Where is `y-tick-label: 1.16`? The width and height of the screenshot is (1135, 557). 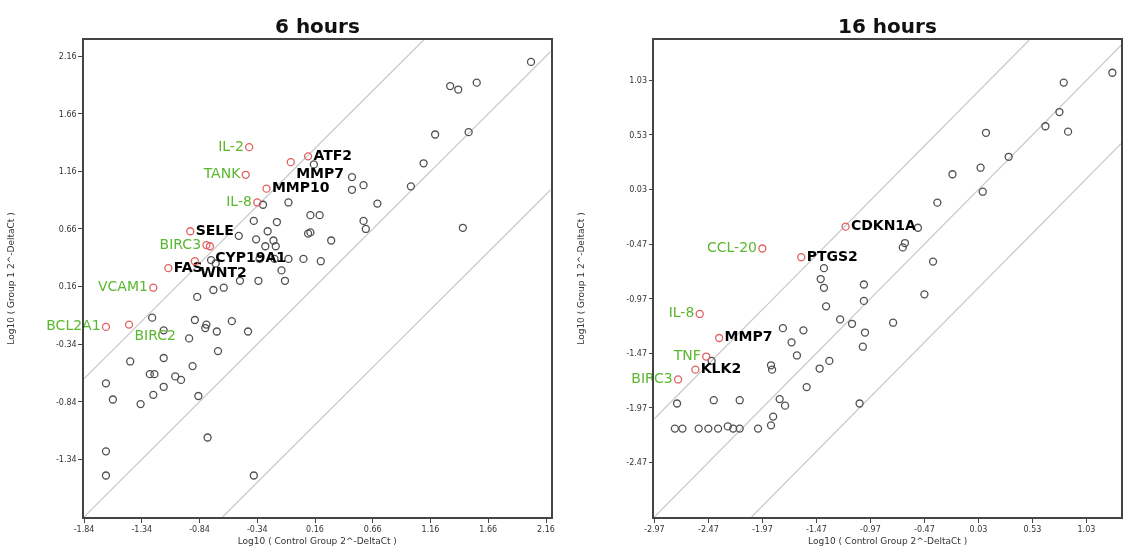 y-tick-label: 1.16 is located at coordinates (67, 172).